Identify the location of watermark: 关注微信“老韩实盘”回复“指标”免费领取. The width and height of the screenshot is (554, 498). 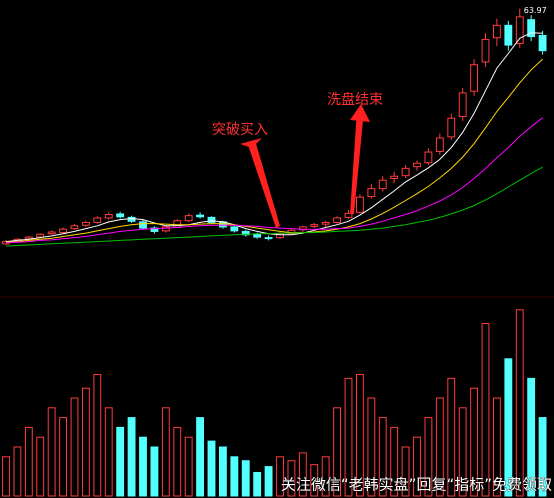
(416, 485).